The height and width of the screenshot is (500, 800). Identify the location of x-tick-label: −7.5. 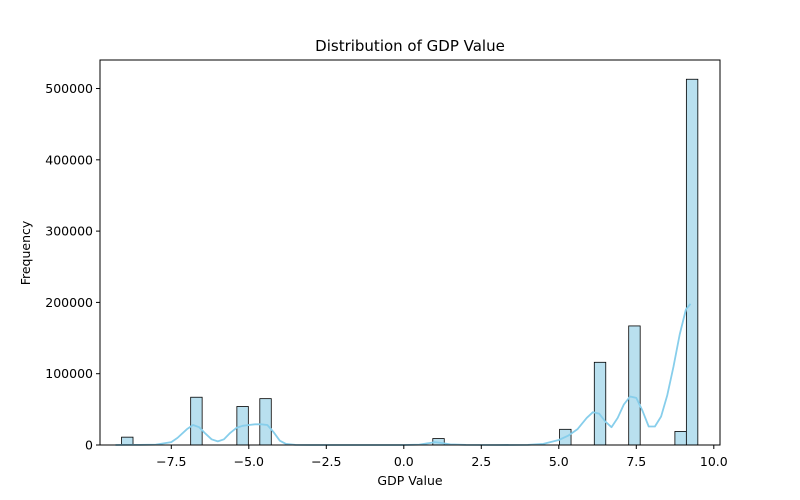
(171, 461).